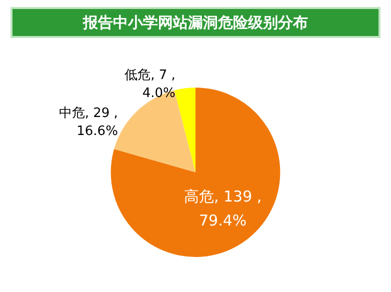 The image size is (391, 292). I want to click on slice-label: 高危, 139 , 79.4%, so click(223, 208).